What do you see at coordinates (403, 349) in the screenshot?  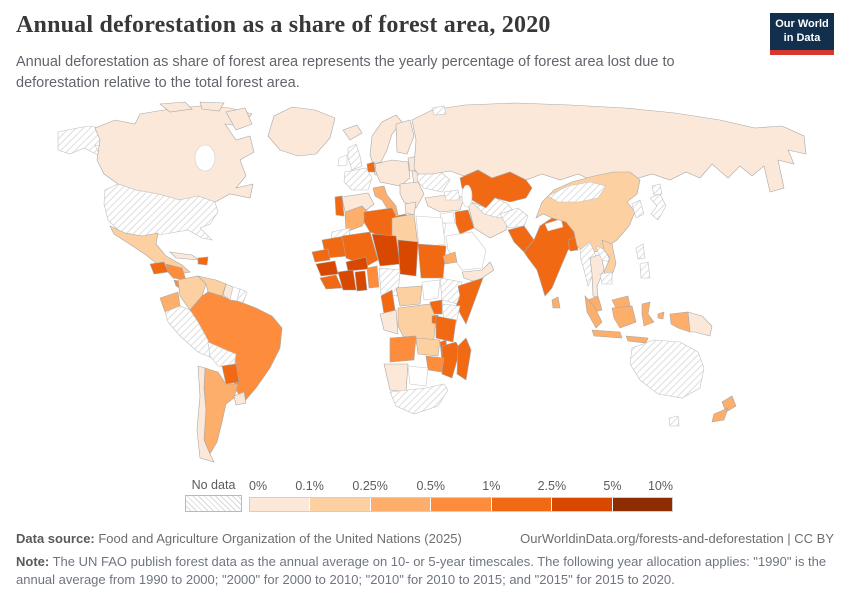 I see `country-angola` at bounding box center [403, 349].